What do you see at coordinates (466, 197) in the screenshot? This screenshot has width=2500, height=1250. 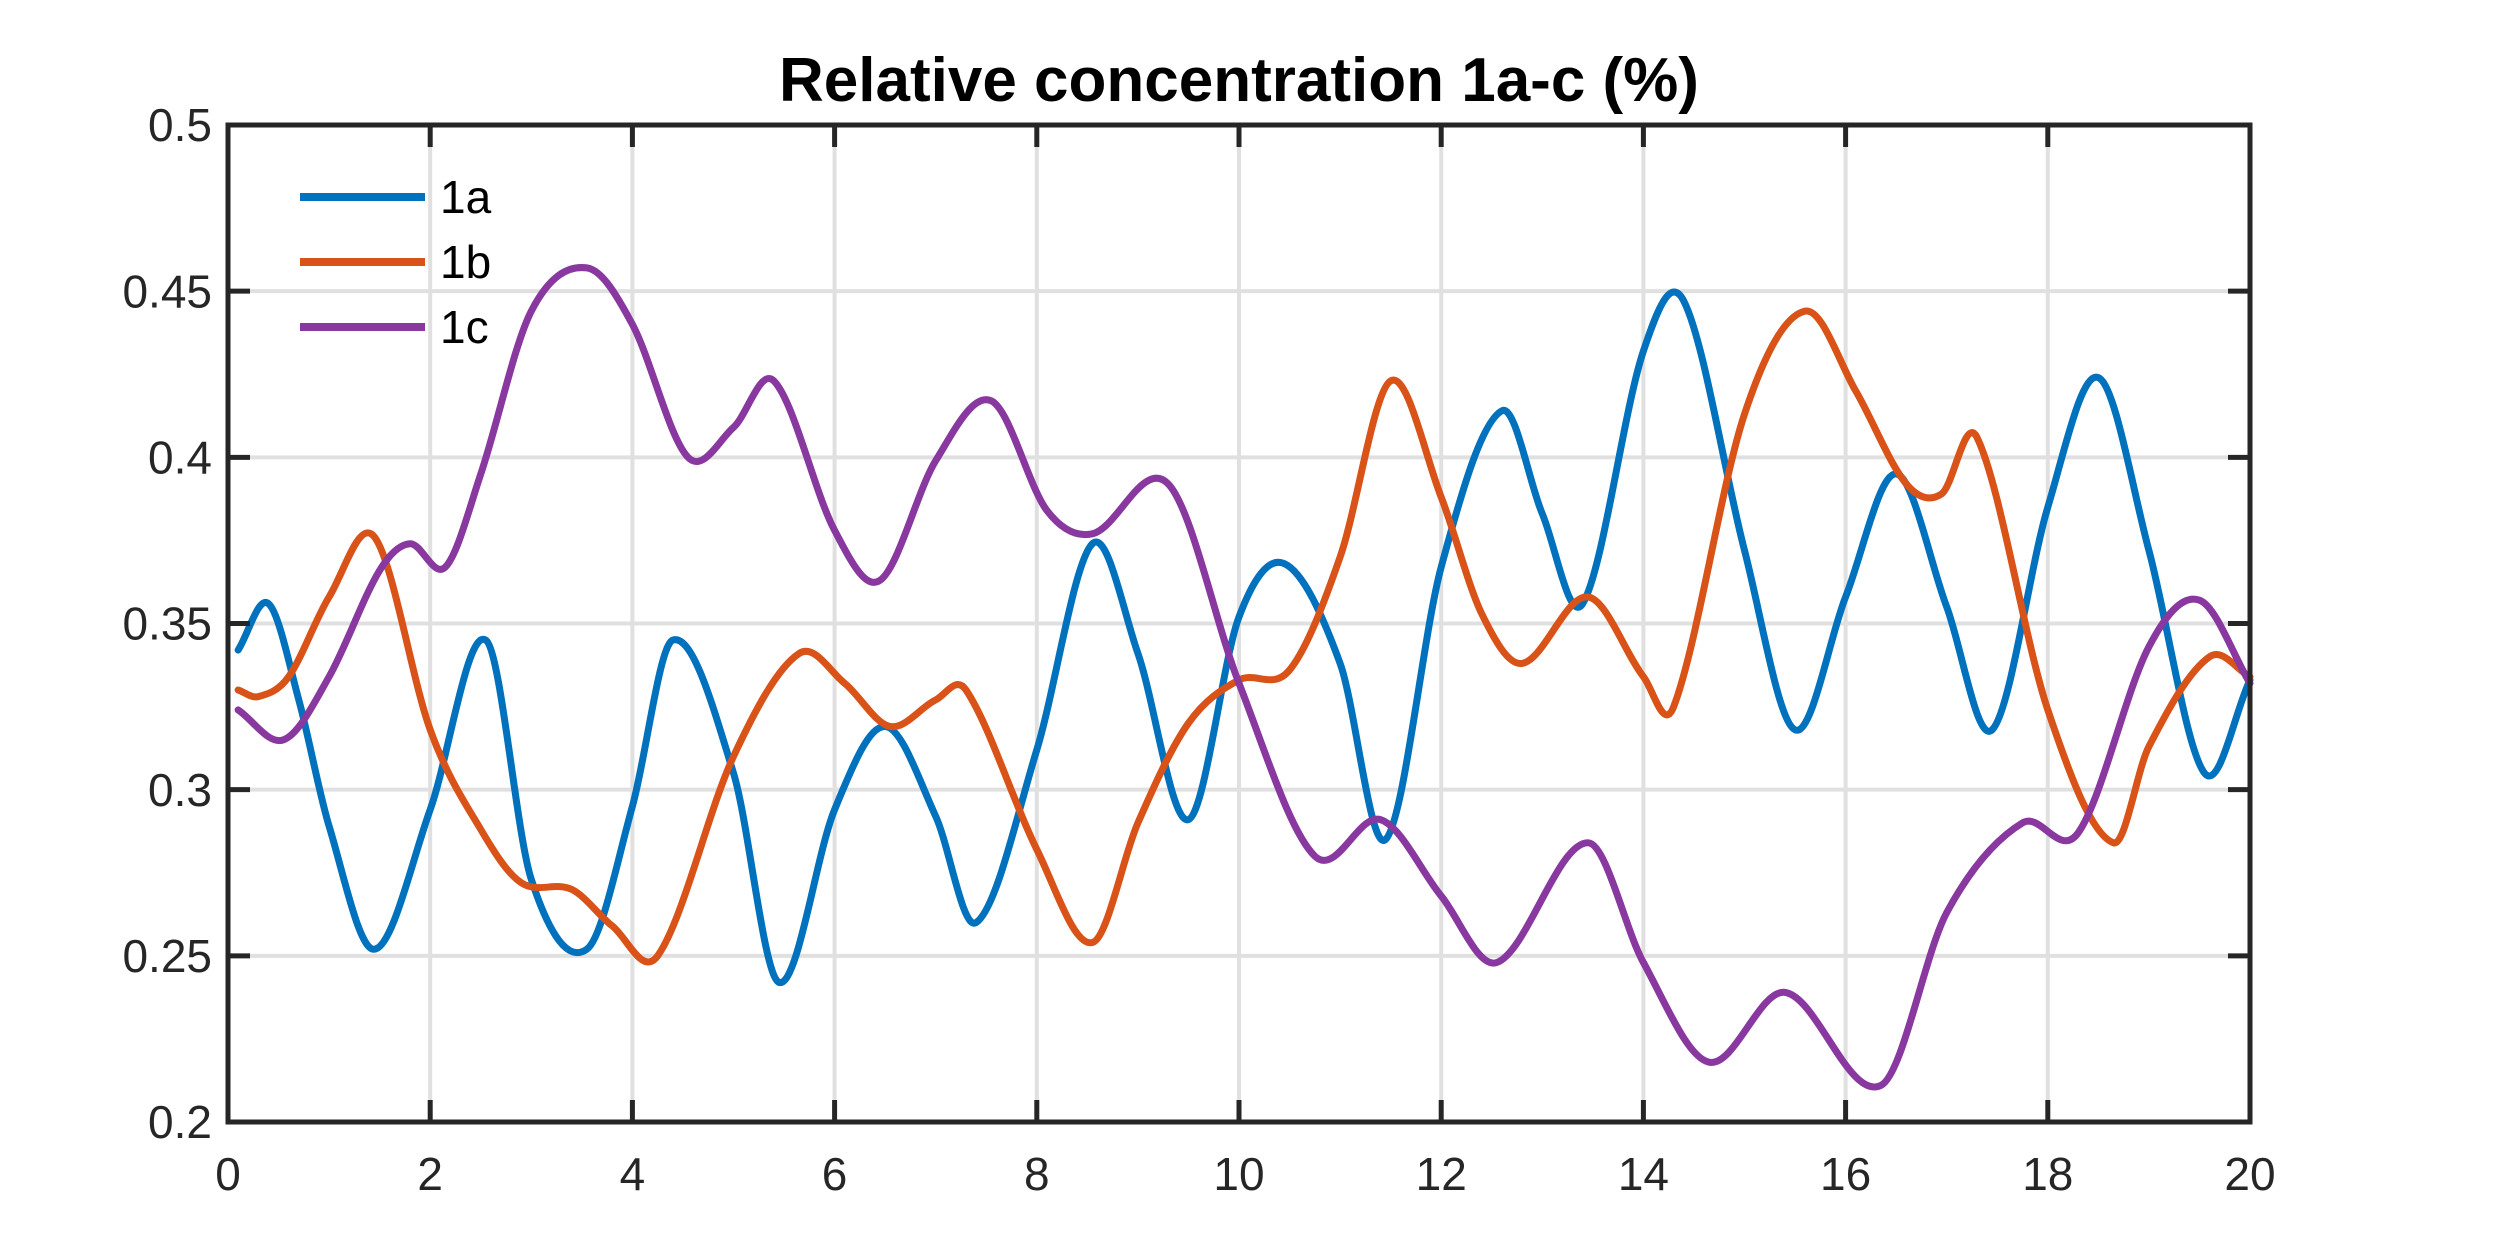 I see `legend-label-1a: 1a` at bounding box center [466, 197].